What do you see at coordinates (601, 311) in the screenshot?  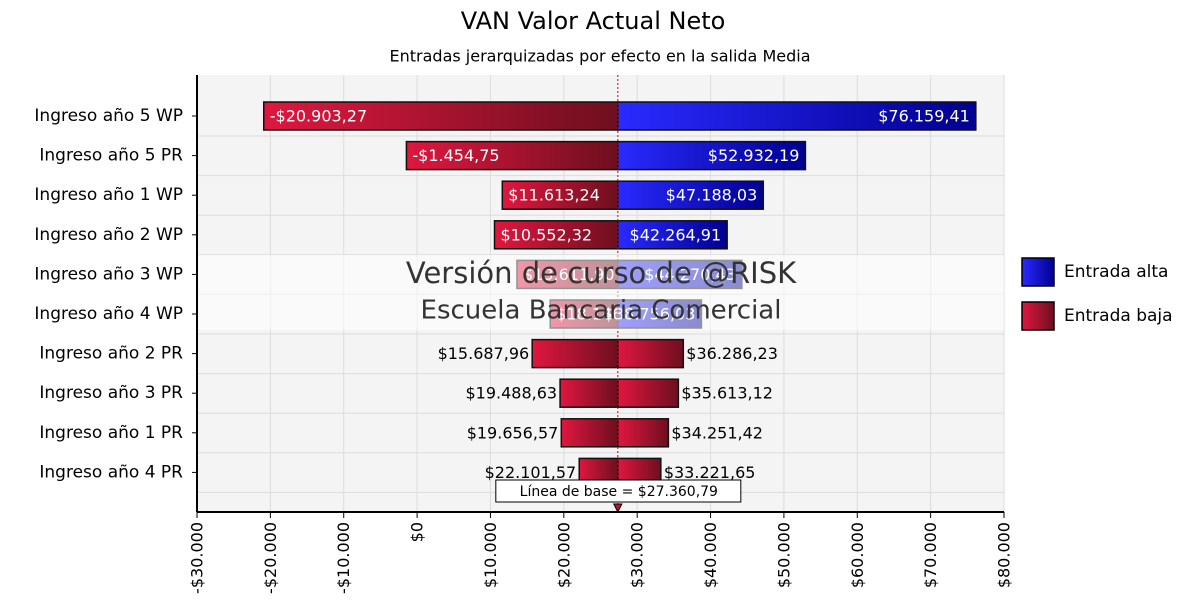 I see `watermark: Escuela Bancaria Comercial` at bounding box center [601, 311].